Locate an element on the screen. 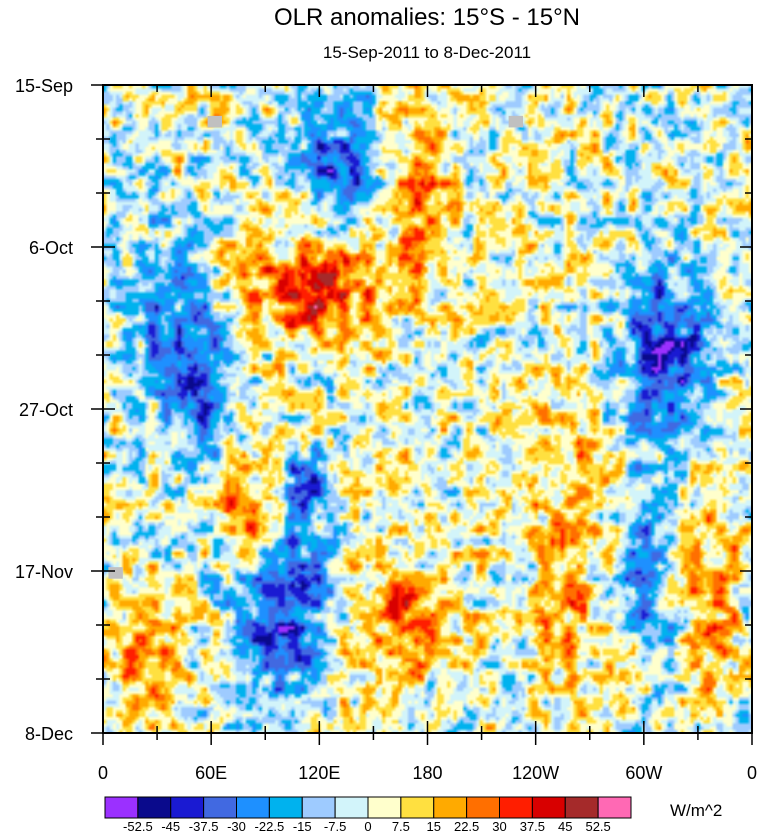  colorbar-tick-label: 15 is located at coordinates (434, 826).